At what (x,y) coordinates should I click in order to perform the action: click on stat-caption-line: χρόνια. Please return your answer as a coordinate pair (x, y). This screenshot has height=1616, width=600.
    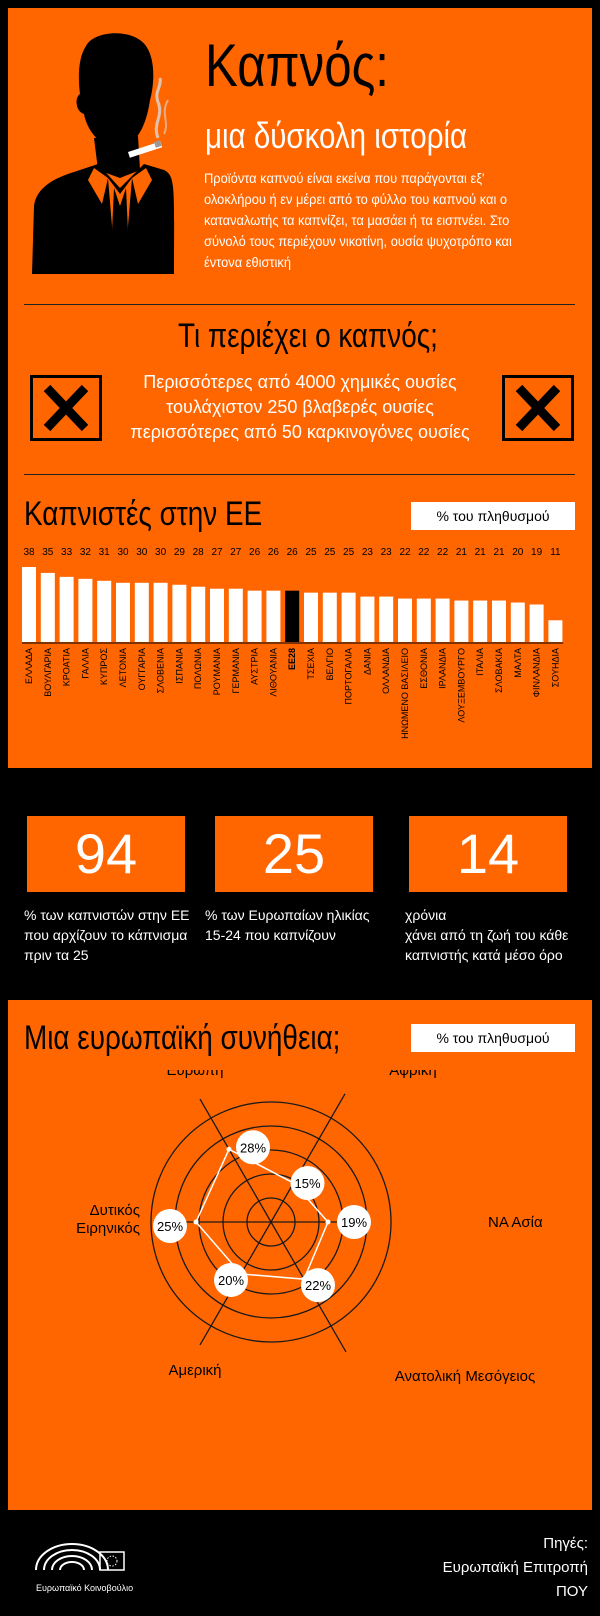
    Looking at the image, I should click on (426, 915).